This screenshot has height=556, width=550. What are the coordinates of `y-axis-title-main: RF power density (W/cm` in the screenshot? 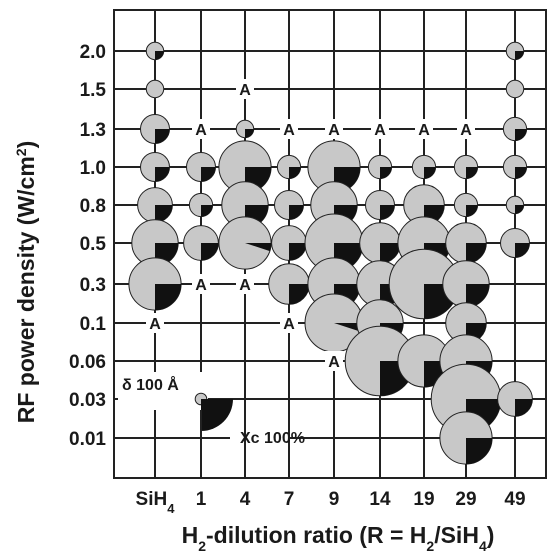 It's located at (26, 289).